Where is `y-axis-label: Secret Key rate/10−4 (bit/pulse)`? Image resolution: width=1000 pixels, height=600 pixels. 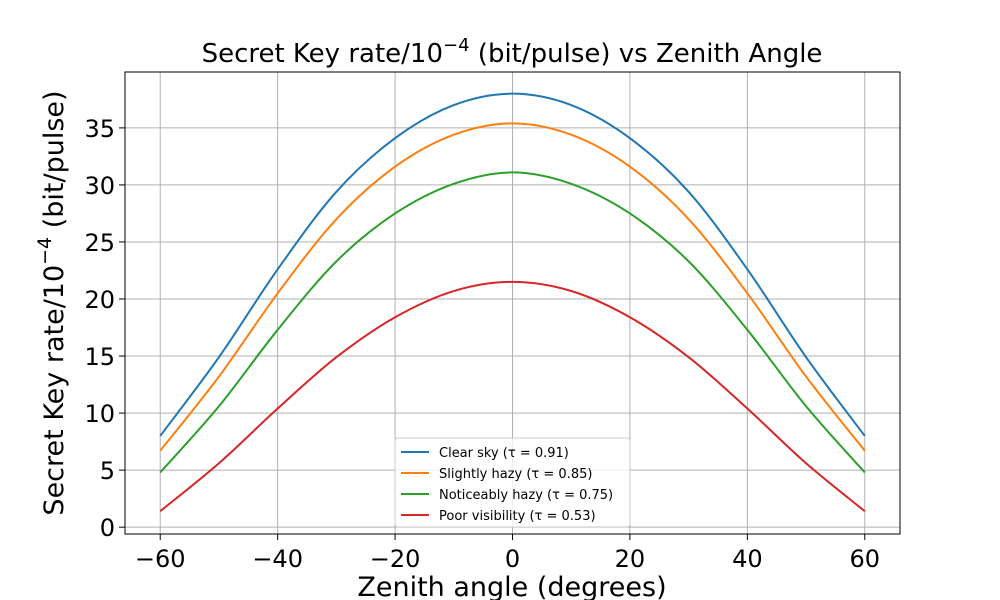 y-axis-label: Secret Key rate/10−4 (bit/pulse) is located at coordinates (52, 302).